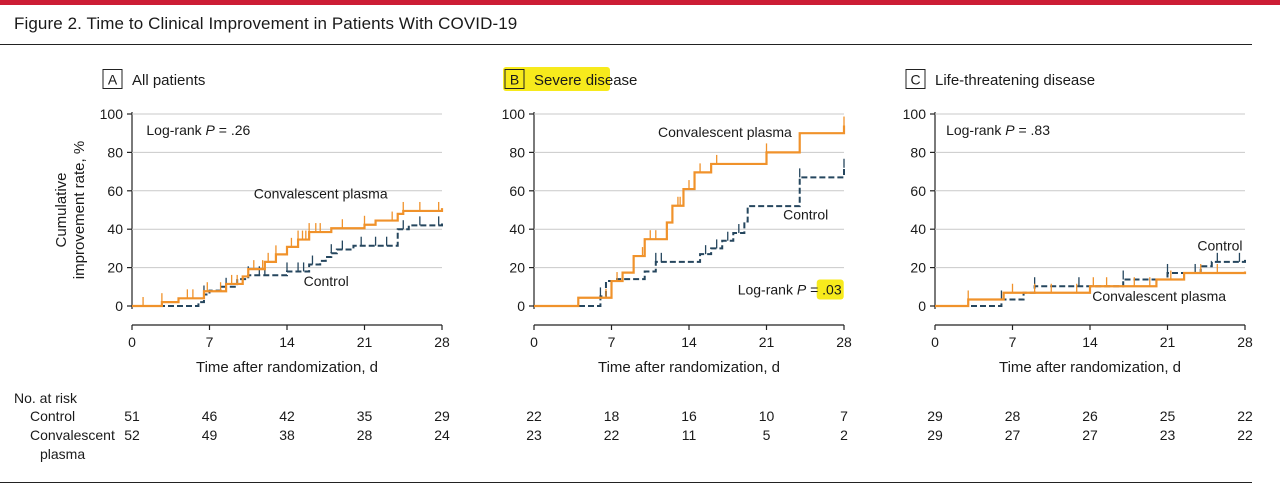 Image resolution: width=1280 pixels, height=488 pixels. I want to click on at-risk-title: No. at risk, so click(46, 398).